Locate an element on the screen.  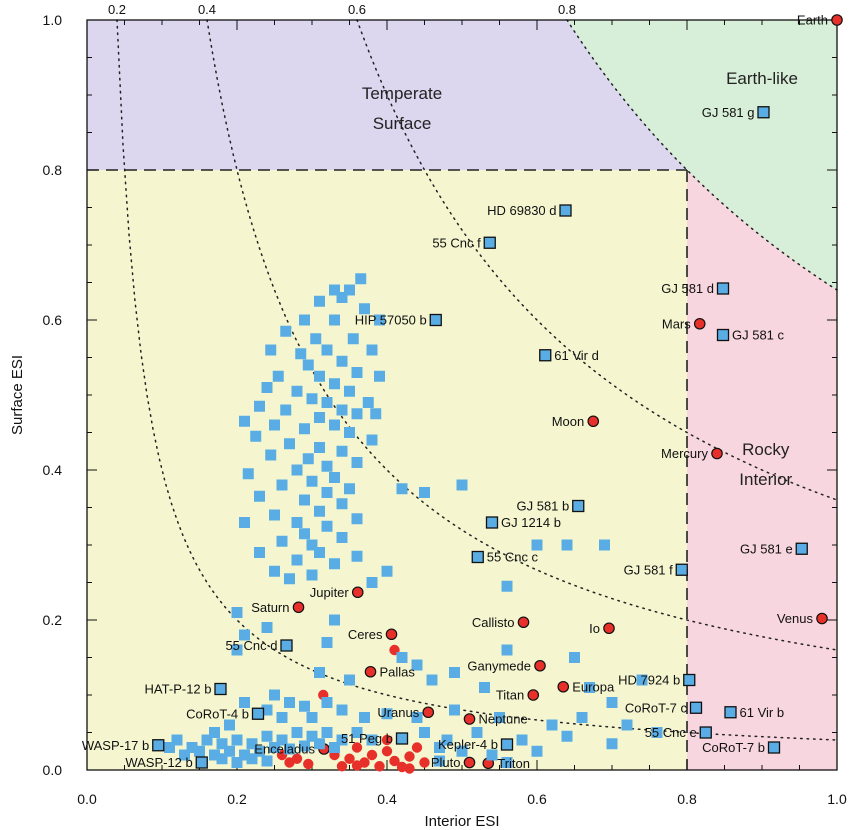
planet-marker-uranus is located at coordinates (428, 712).